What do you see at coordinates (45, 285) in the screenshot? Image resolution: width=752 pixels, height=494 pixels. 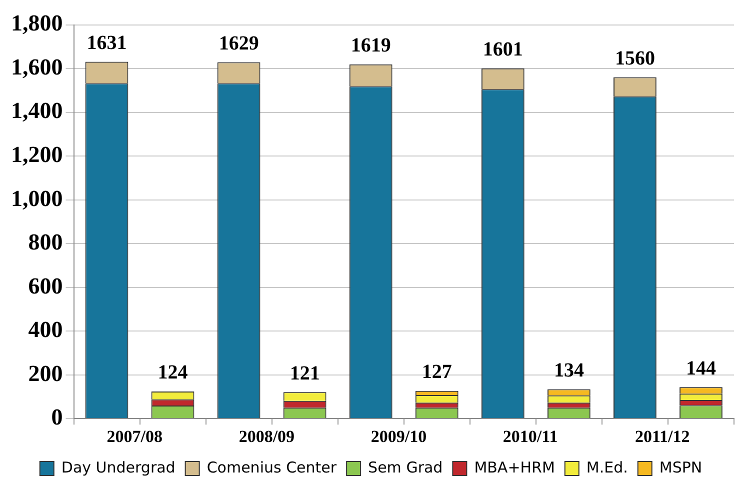 I see `y-tick-label: 600` at bounding box center [45, 285].